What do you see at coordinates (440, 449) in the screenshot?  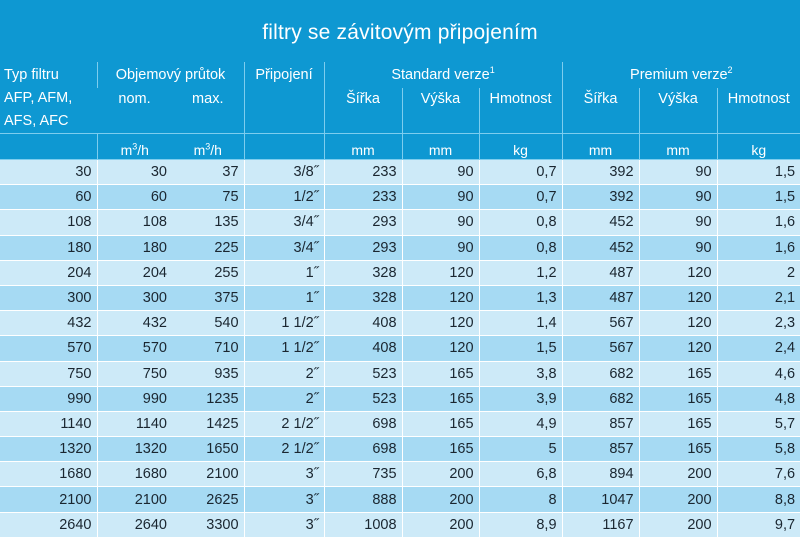 I see `cell-std_h: 165` at bounding box center [440, 449].